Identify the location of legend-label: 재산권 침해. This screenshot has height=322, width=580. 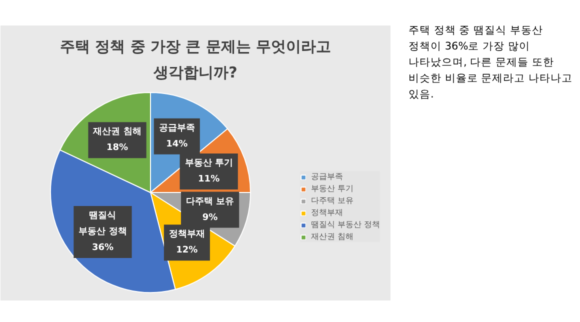
(332, 236).